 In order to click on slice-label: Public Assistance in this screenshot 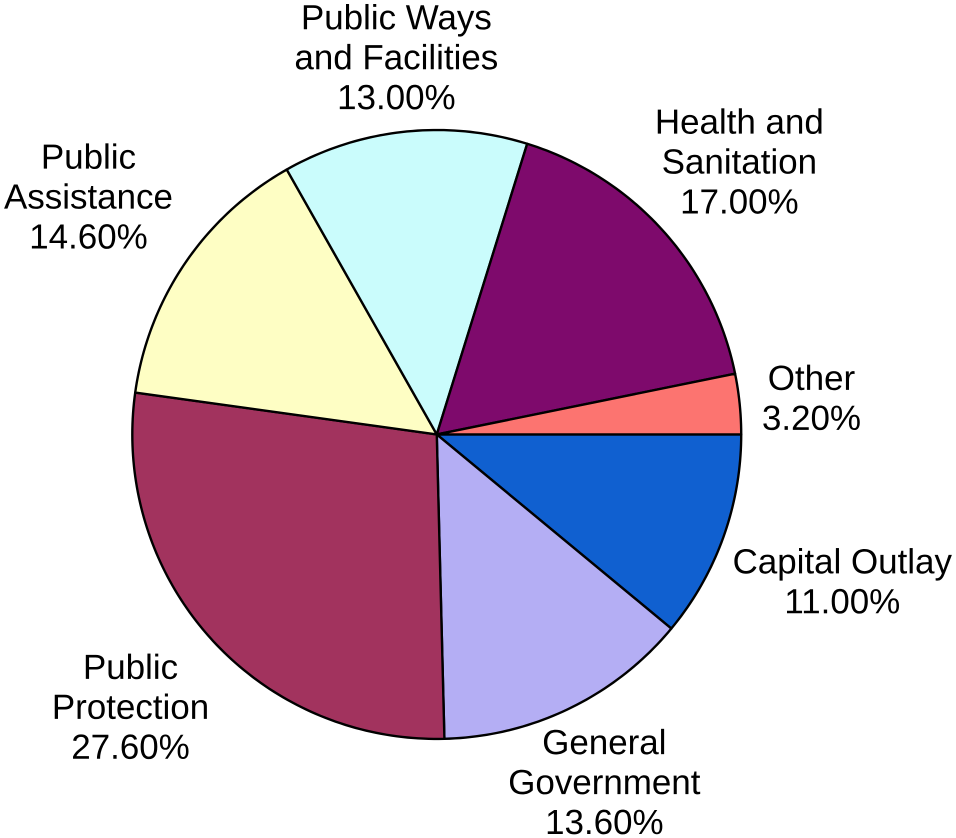, I will do `click(88, 176)`.